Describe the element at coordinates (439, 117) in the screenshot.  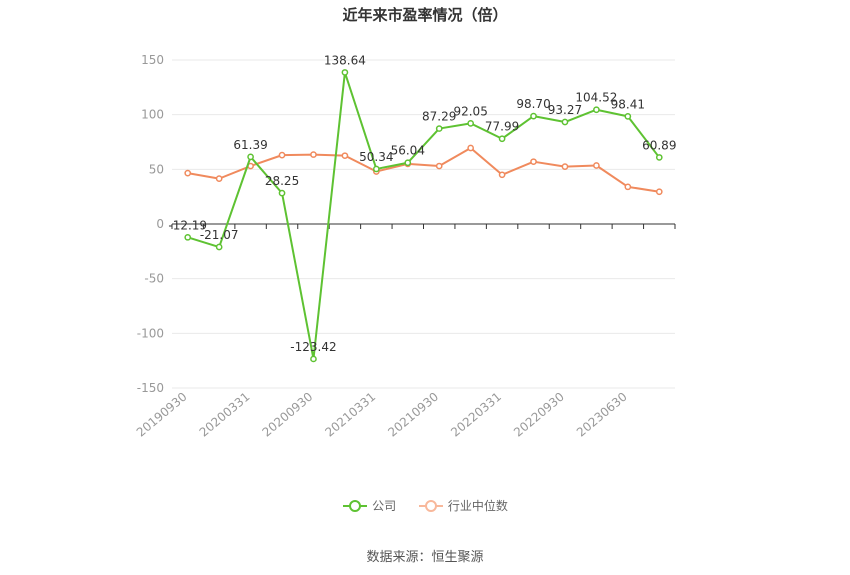
I see `data-label: 87.29` at that location.